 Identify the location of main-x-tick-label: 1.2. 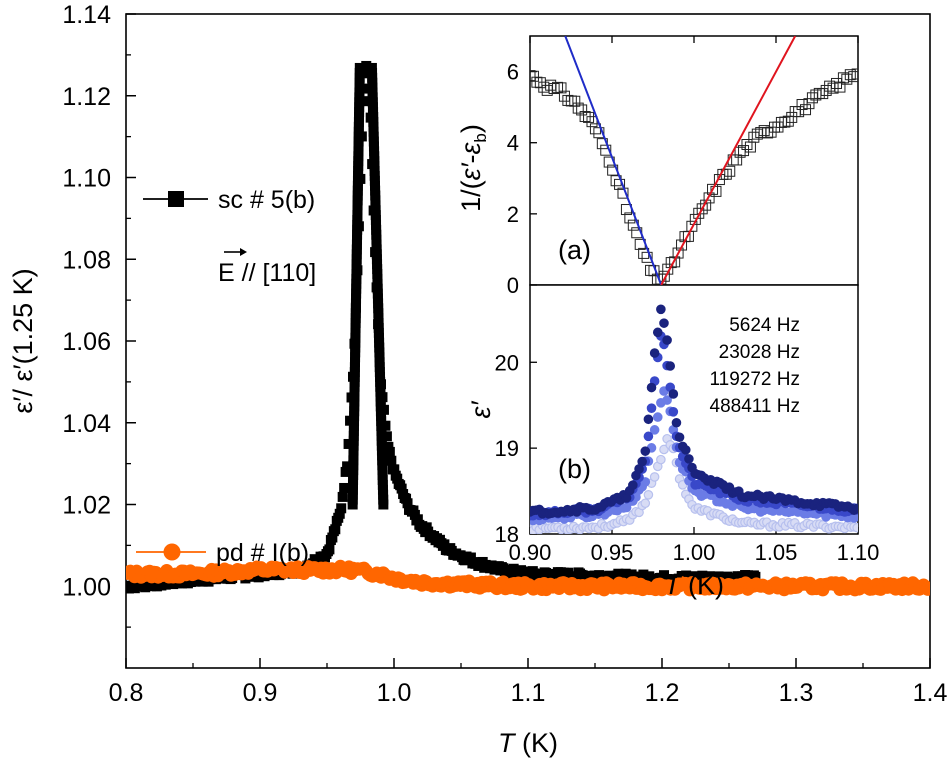
(662, 693).